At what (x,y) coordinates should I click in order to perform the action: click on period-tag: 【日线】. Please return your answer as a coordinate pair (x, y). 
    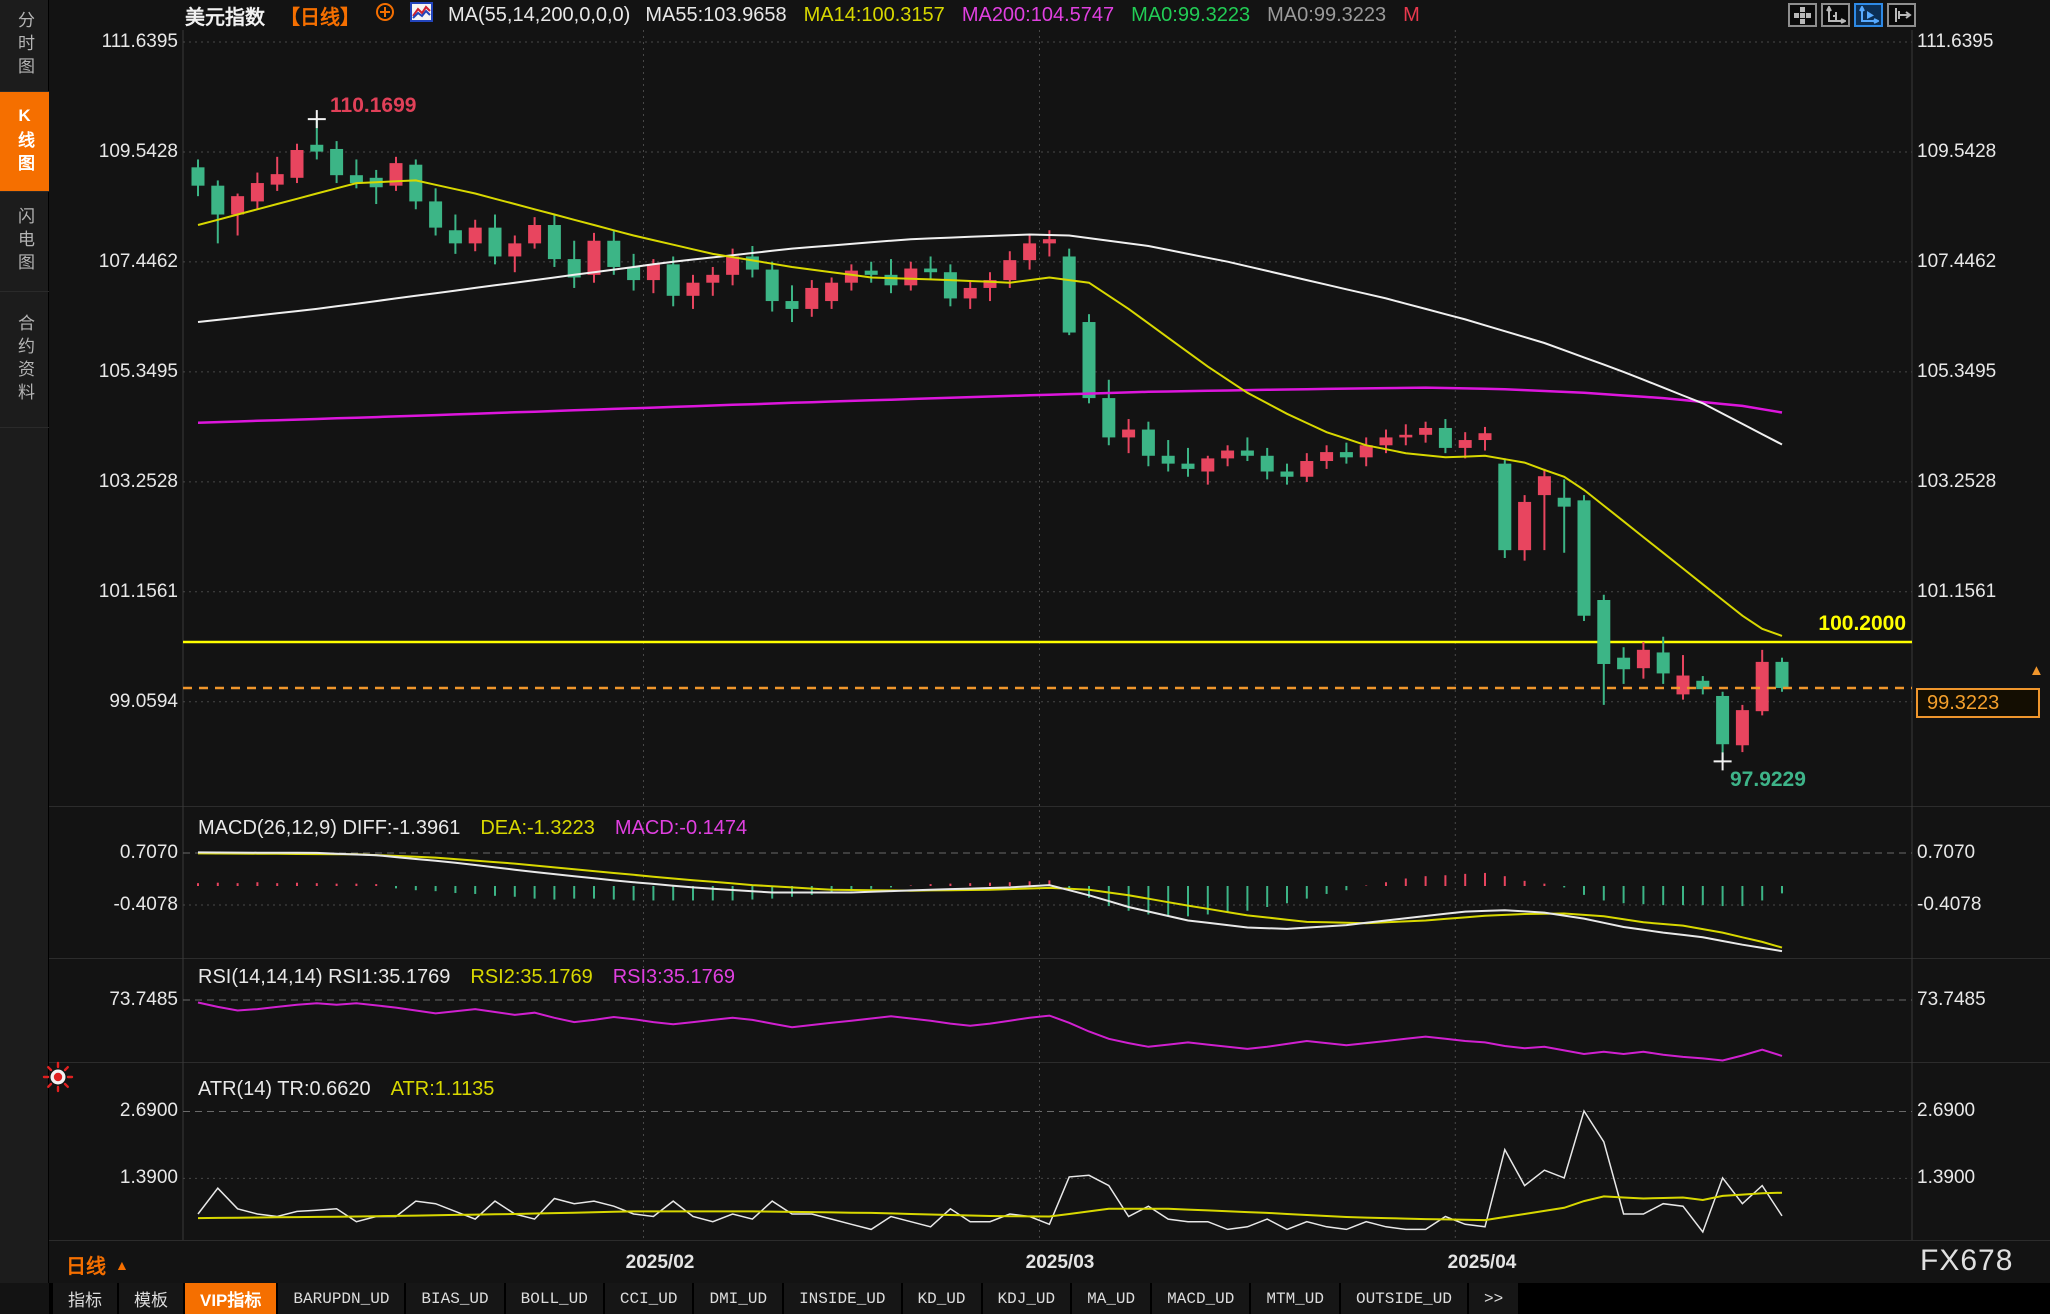
    Looking at the image, I should click on (320, 17).